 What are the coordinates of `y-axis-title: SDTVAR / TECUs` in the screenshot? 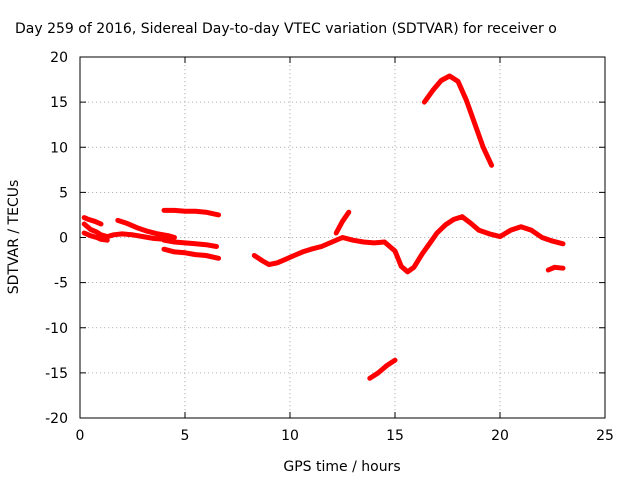 It's located at (14, 237).